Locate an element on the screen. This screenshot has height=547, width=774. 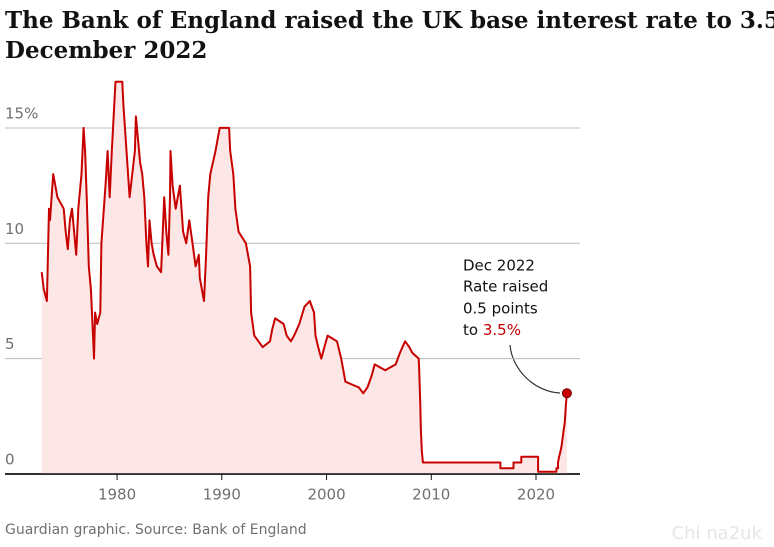
y-tick-label: 10 is located at coordinates (14, 229).